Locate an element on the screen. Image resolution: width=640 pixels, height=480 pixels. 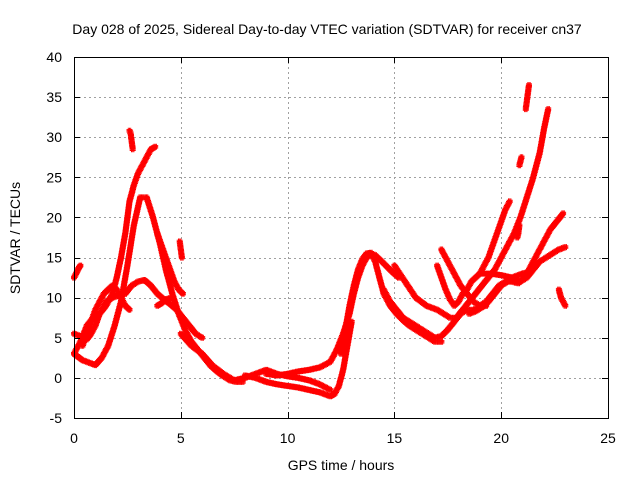
series-track-e is located at coordinates (106, 315).